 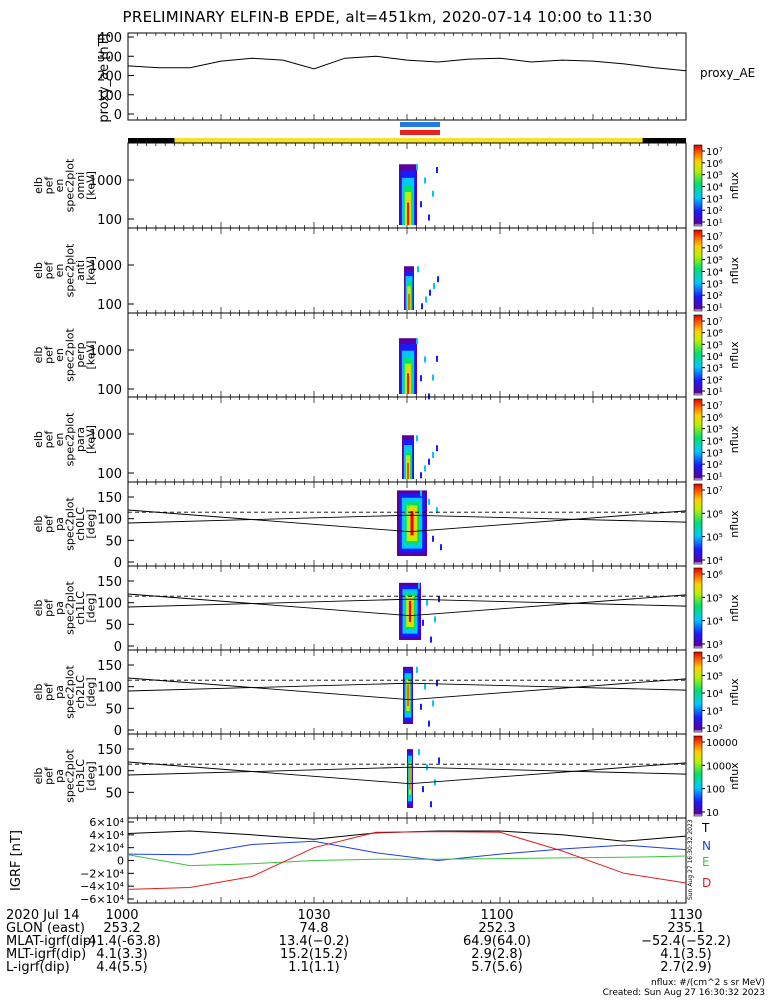 I want to click on science-zone-blue, so click(x=420, y=124).